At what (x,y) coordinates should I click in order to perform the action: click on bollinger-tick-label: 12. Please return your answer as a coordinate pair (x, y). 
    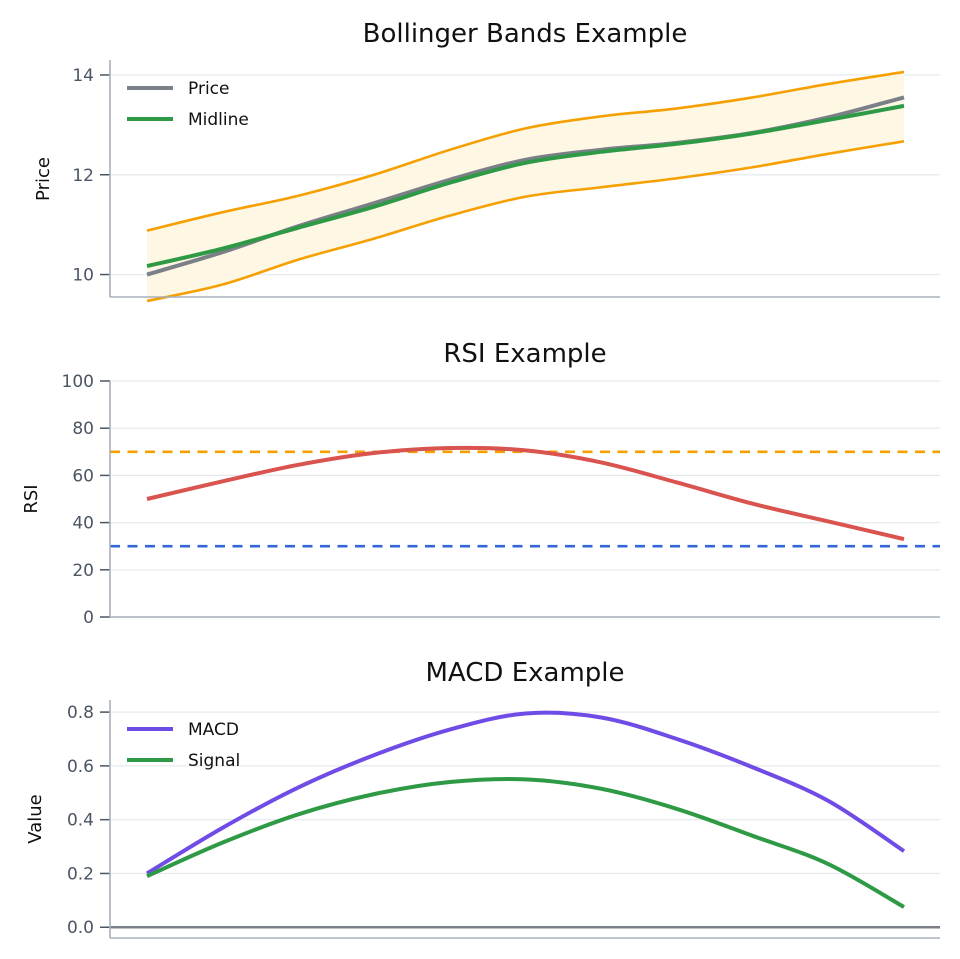
    Looking at the image, I should click on (83, 176).